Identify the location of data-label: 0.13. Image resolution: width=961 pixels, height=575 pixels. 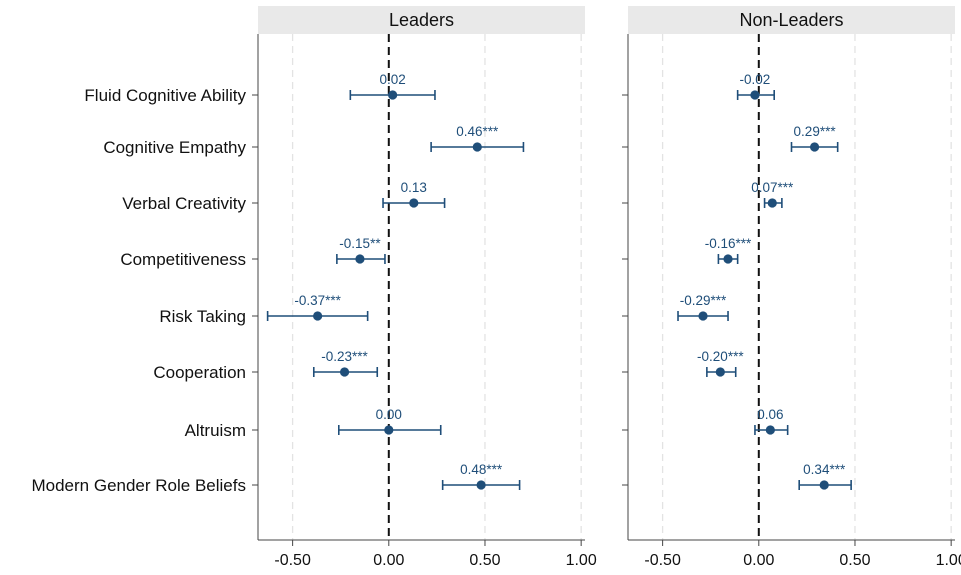
(414, 187).